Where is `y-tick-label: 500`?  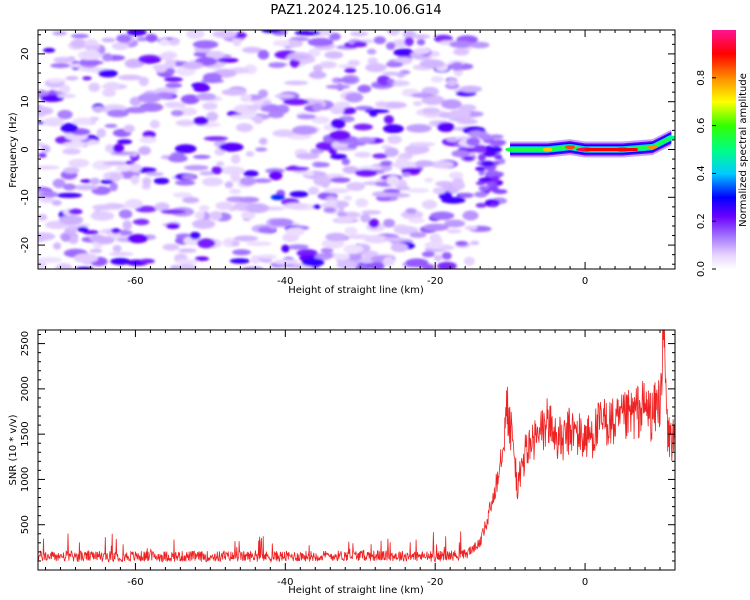 y-tick-label: 500 is located at coordinates (25, 524).